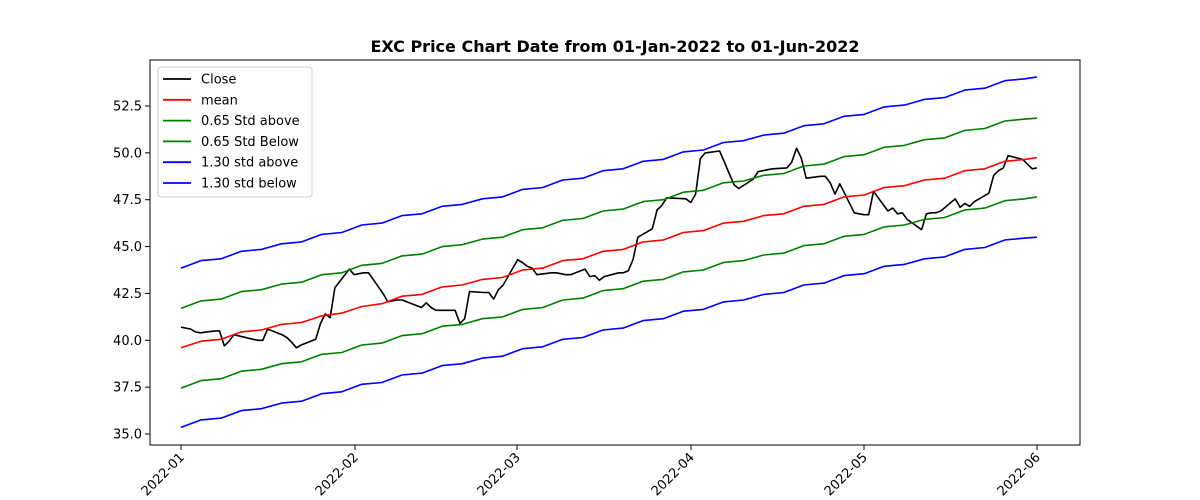 This screenshot has height=500, width=1200. Describe the element at coordinates (499, 474) in the screenshot. I see `x-tick-label: 2022-03` at that location.